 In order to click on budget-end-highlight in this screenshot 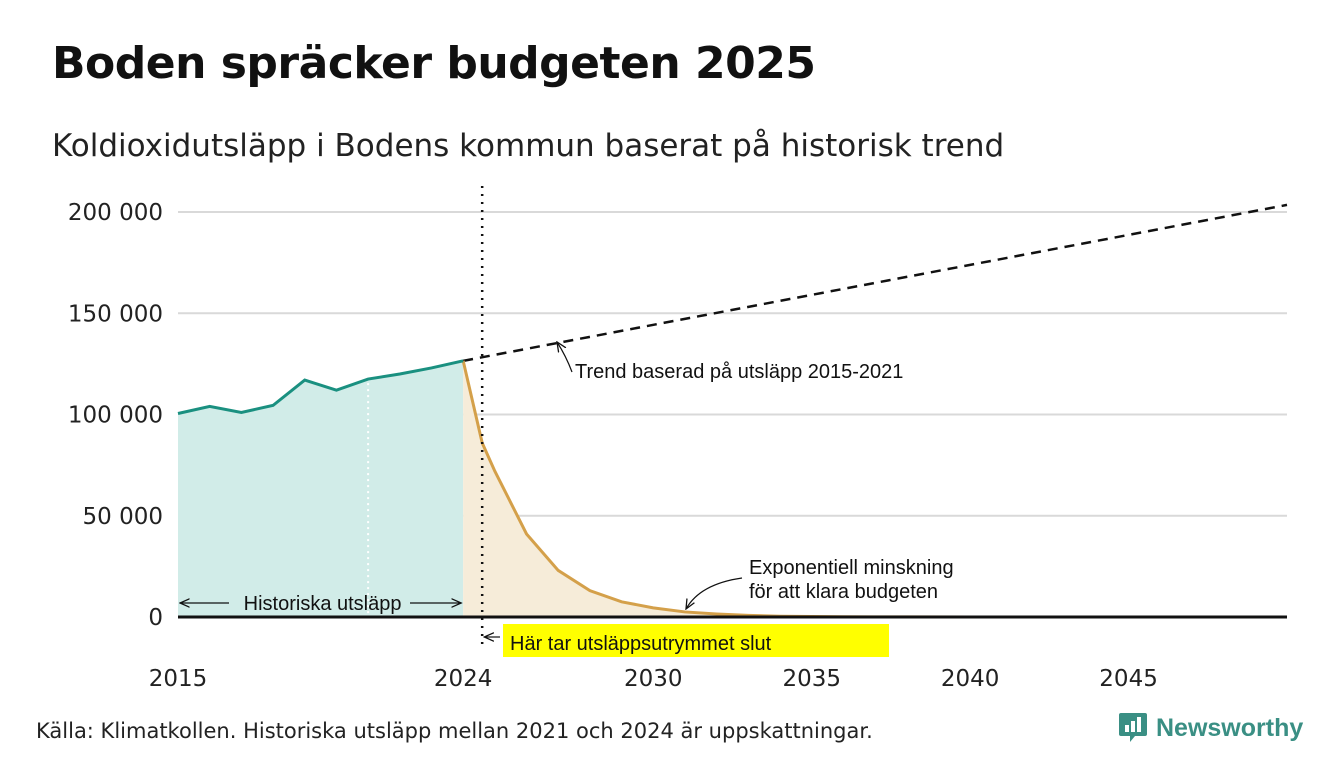, I will do `click(696, 640)`.